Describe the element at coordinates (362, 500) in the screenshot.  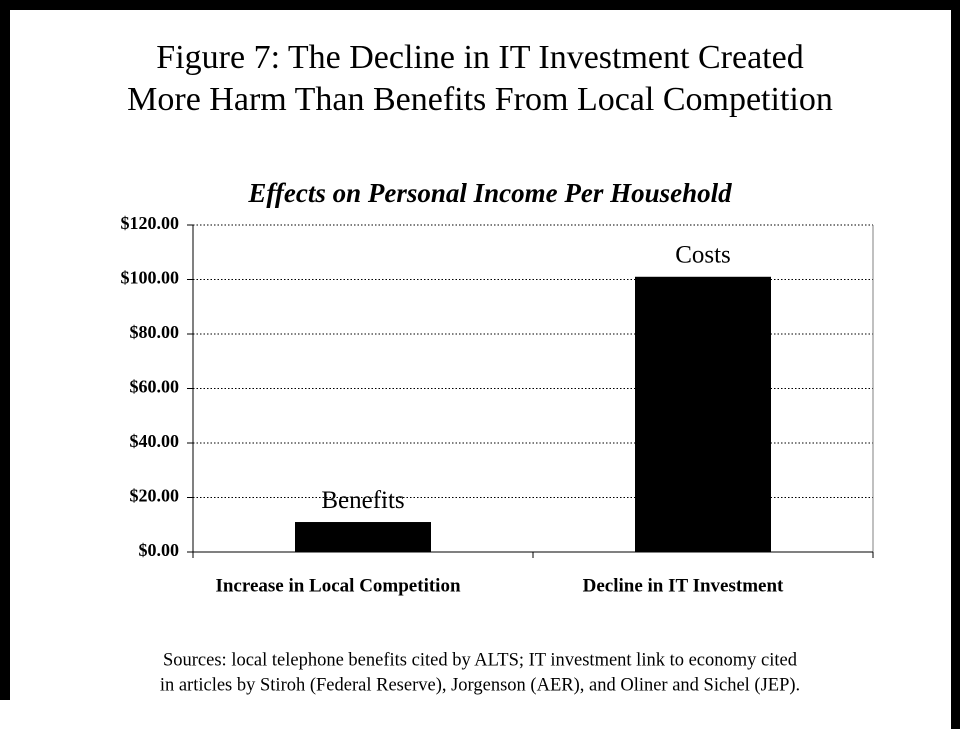
I see `bar-annotation: Benefits` at that location.